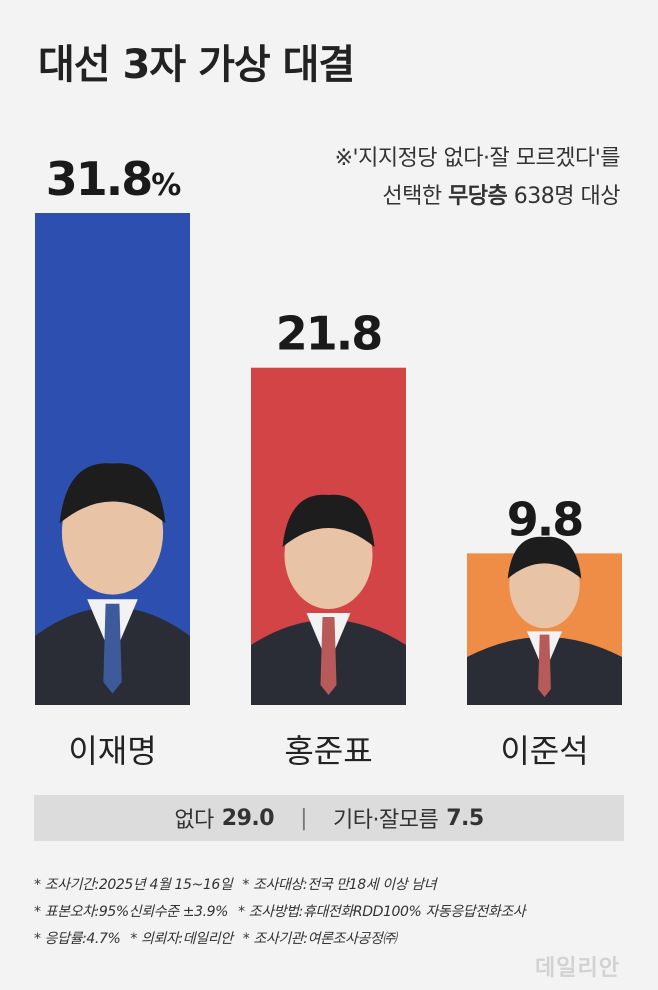  What do you see at coordinates (133, 885) in the screenshot?
I see `footer-period: * 조사기간:2025년 4월 15~16일` at bounding box center [133, 885].